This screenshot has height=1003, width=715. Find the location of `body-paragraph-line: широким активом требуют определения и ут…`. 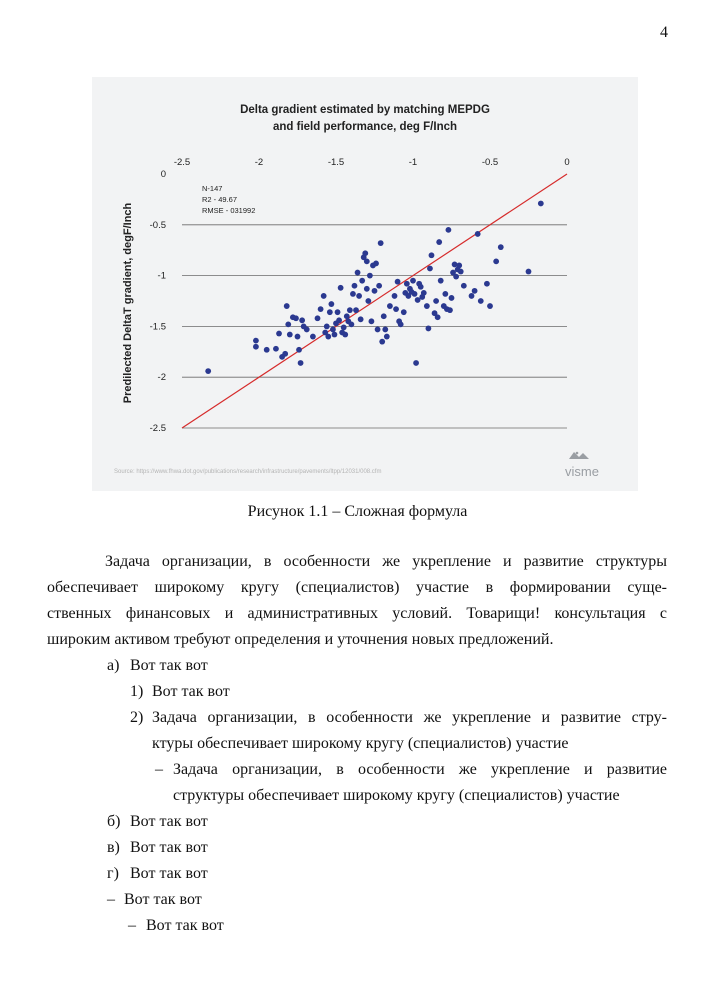

body-paragraph-line: широким активом требуют определения и ут… is located at coordinates (300, 639).